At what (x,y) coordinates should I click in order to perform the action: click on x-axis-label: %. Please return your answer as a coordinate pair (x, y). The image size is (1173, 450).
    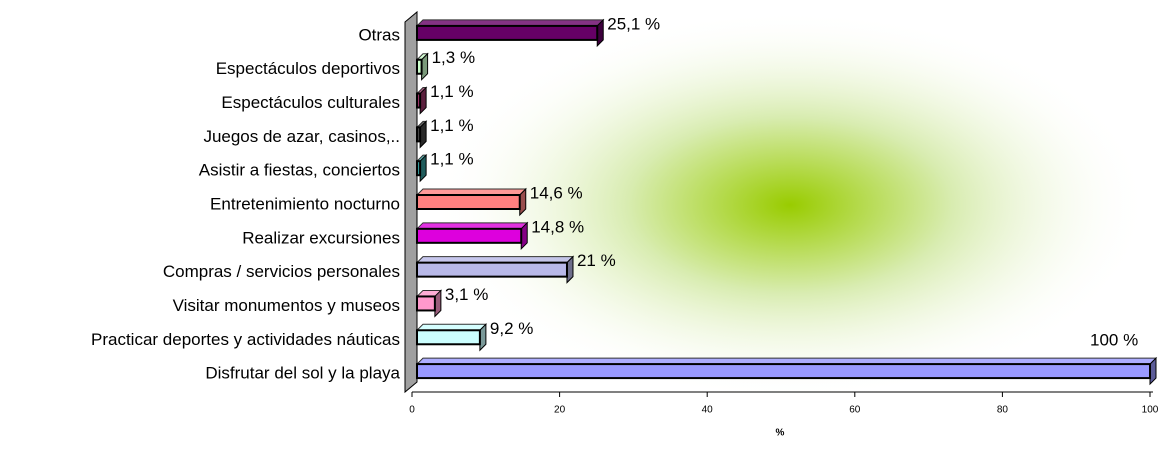
    Looking at the image, I should click on (780, 433).